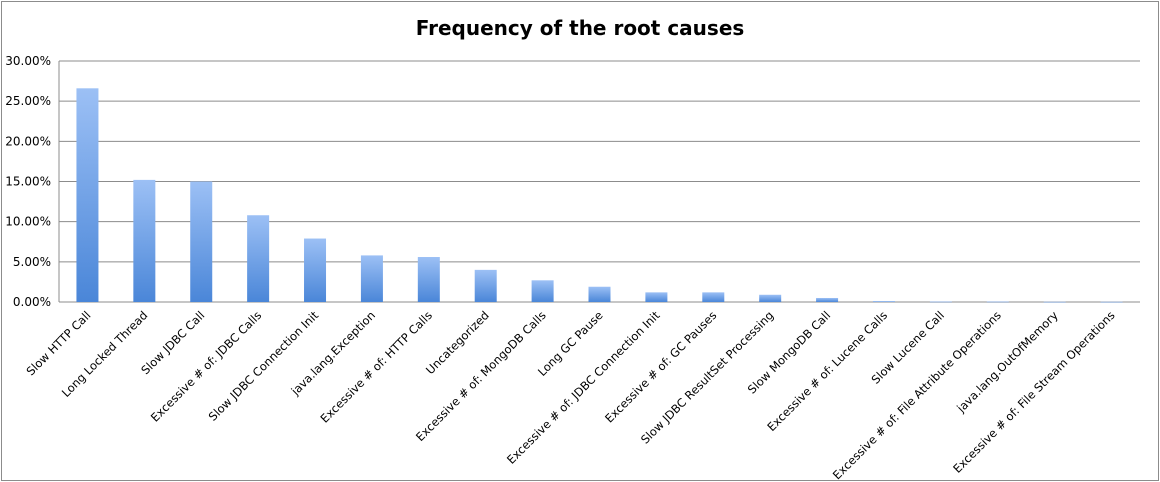  What do you see at coordinates (376, 366) in the screenshot?
I see `x-category-label: Excessive # of: HTTP Calls` at bounding box center [376, 366].